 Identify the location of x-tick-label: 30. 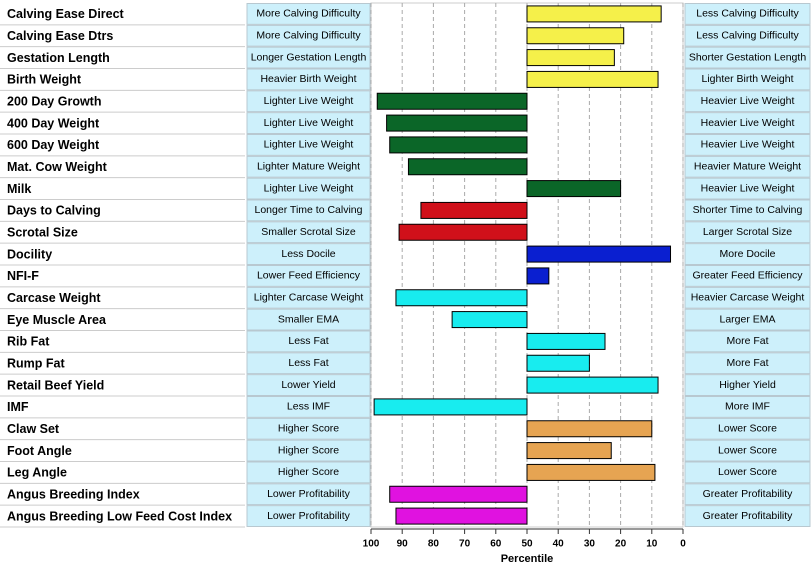
(590, 544).